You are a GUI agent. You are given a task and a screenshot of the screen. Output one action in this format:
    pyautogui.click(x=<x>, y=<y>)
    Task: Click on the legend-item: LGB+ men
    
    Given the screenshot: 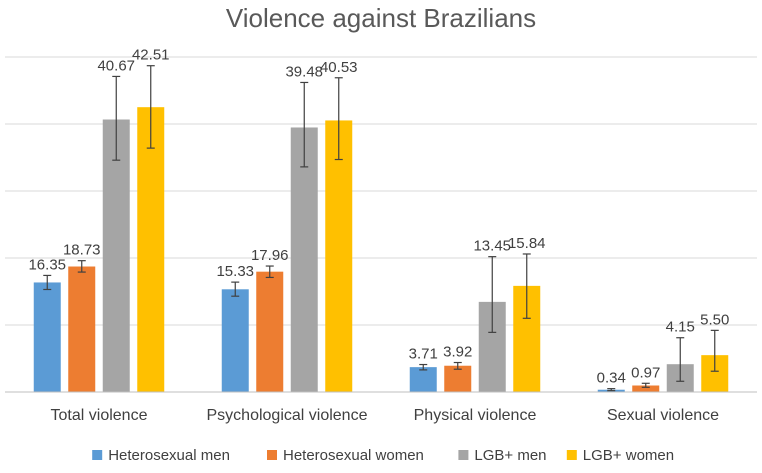 What is the action you would take?
    pyautogui.click(x=502, y=455)
    